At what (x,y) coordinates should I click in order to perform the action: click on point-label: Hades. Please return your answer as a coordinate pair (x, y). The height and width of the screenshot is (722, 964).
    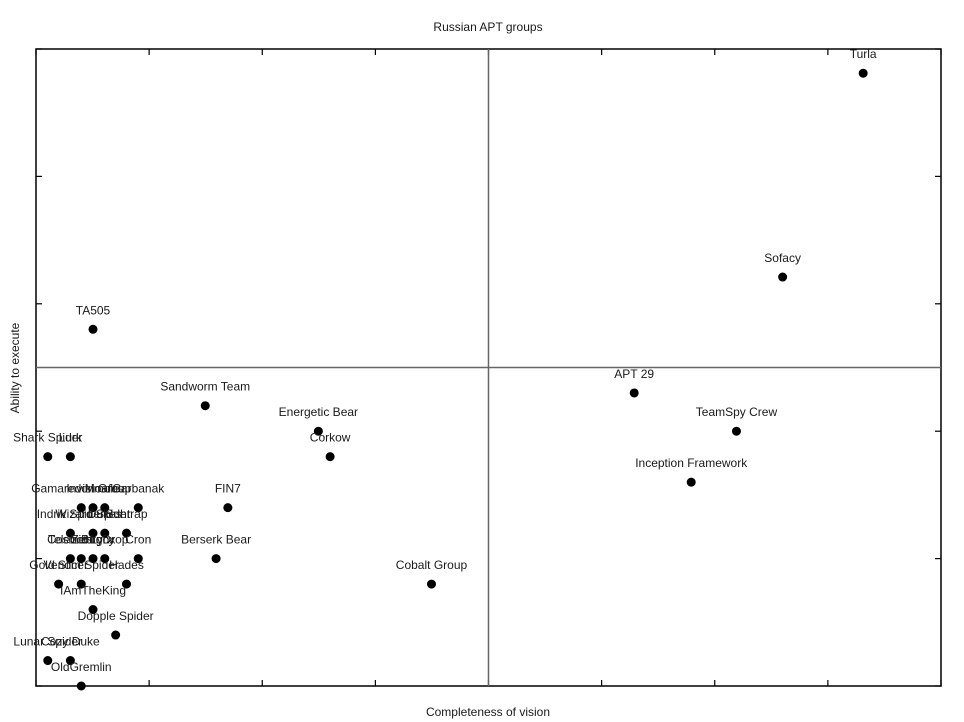
    Looking at the image, I should click on (126, 565).